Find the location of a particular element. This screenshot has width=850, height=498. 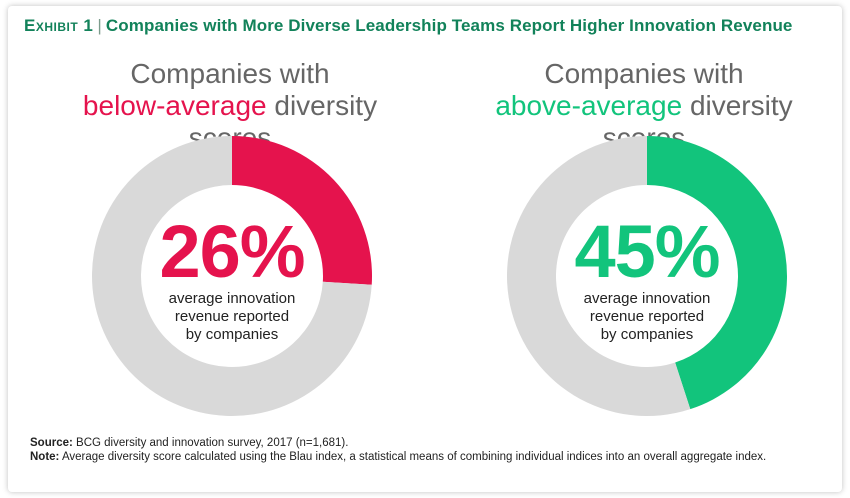

right-donut-slice-innovation is located at coordinates (717, 273).